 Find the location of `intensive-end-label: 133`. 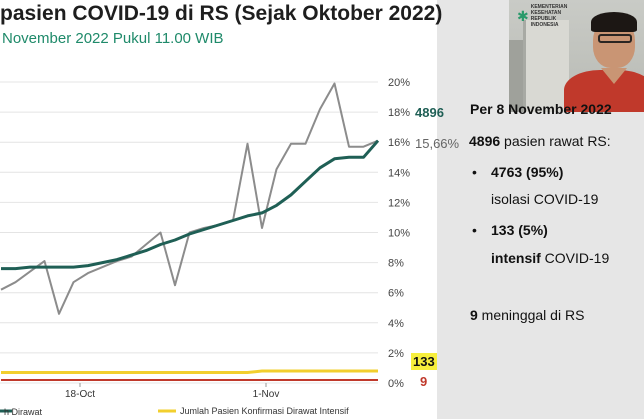

intensive-end-label: 133 is located at coordinates (424, 361).